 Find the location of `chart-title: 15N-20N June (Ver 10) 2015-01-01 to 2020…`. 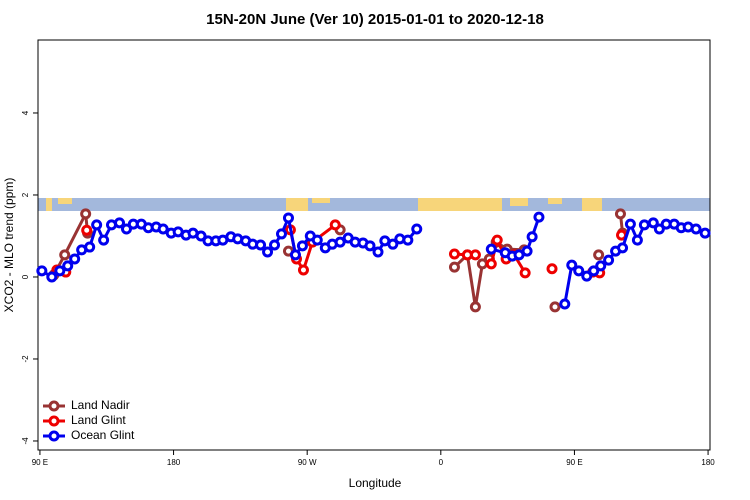

chart-title: 15N-20N June (Ver 10) 2015-01-01 to 2020… is located at coordinates (375, 19).